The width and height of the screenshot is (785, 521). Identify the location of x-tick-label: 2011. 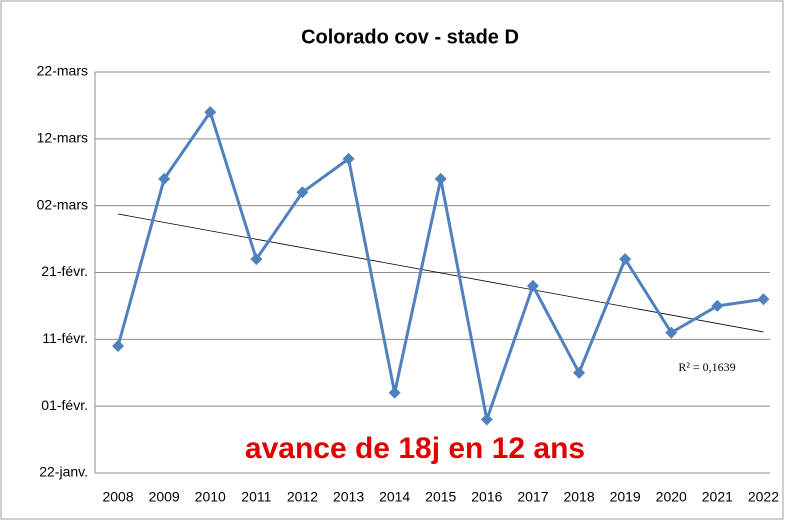
(256, 497).